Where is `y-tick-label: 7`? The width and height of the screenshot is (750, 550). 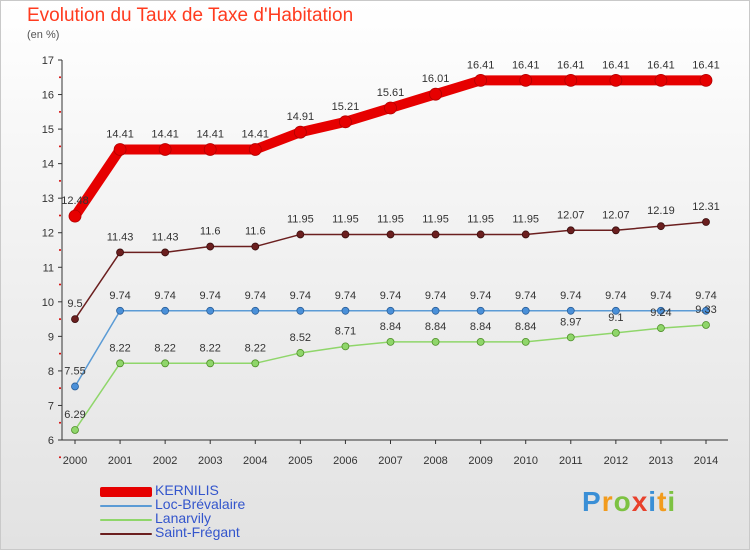 y-tick-label: 7 is located at coordinates (51, 406).